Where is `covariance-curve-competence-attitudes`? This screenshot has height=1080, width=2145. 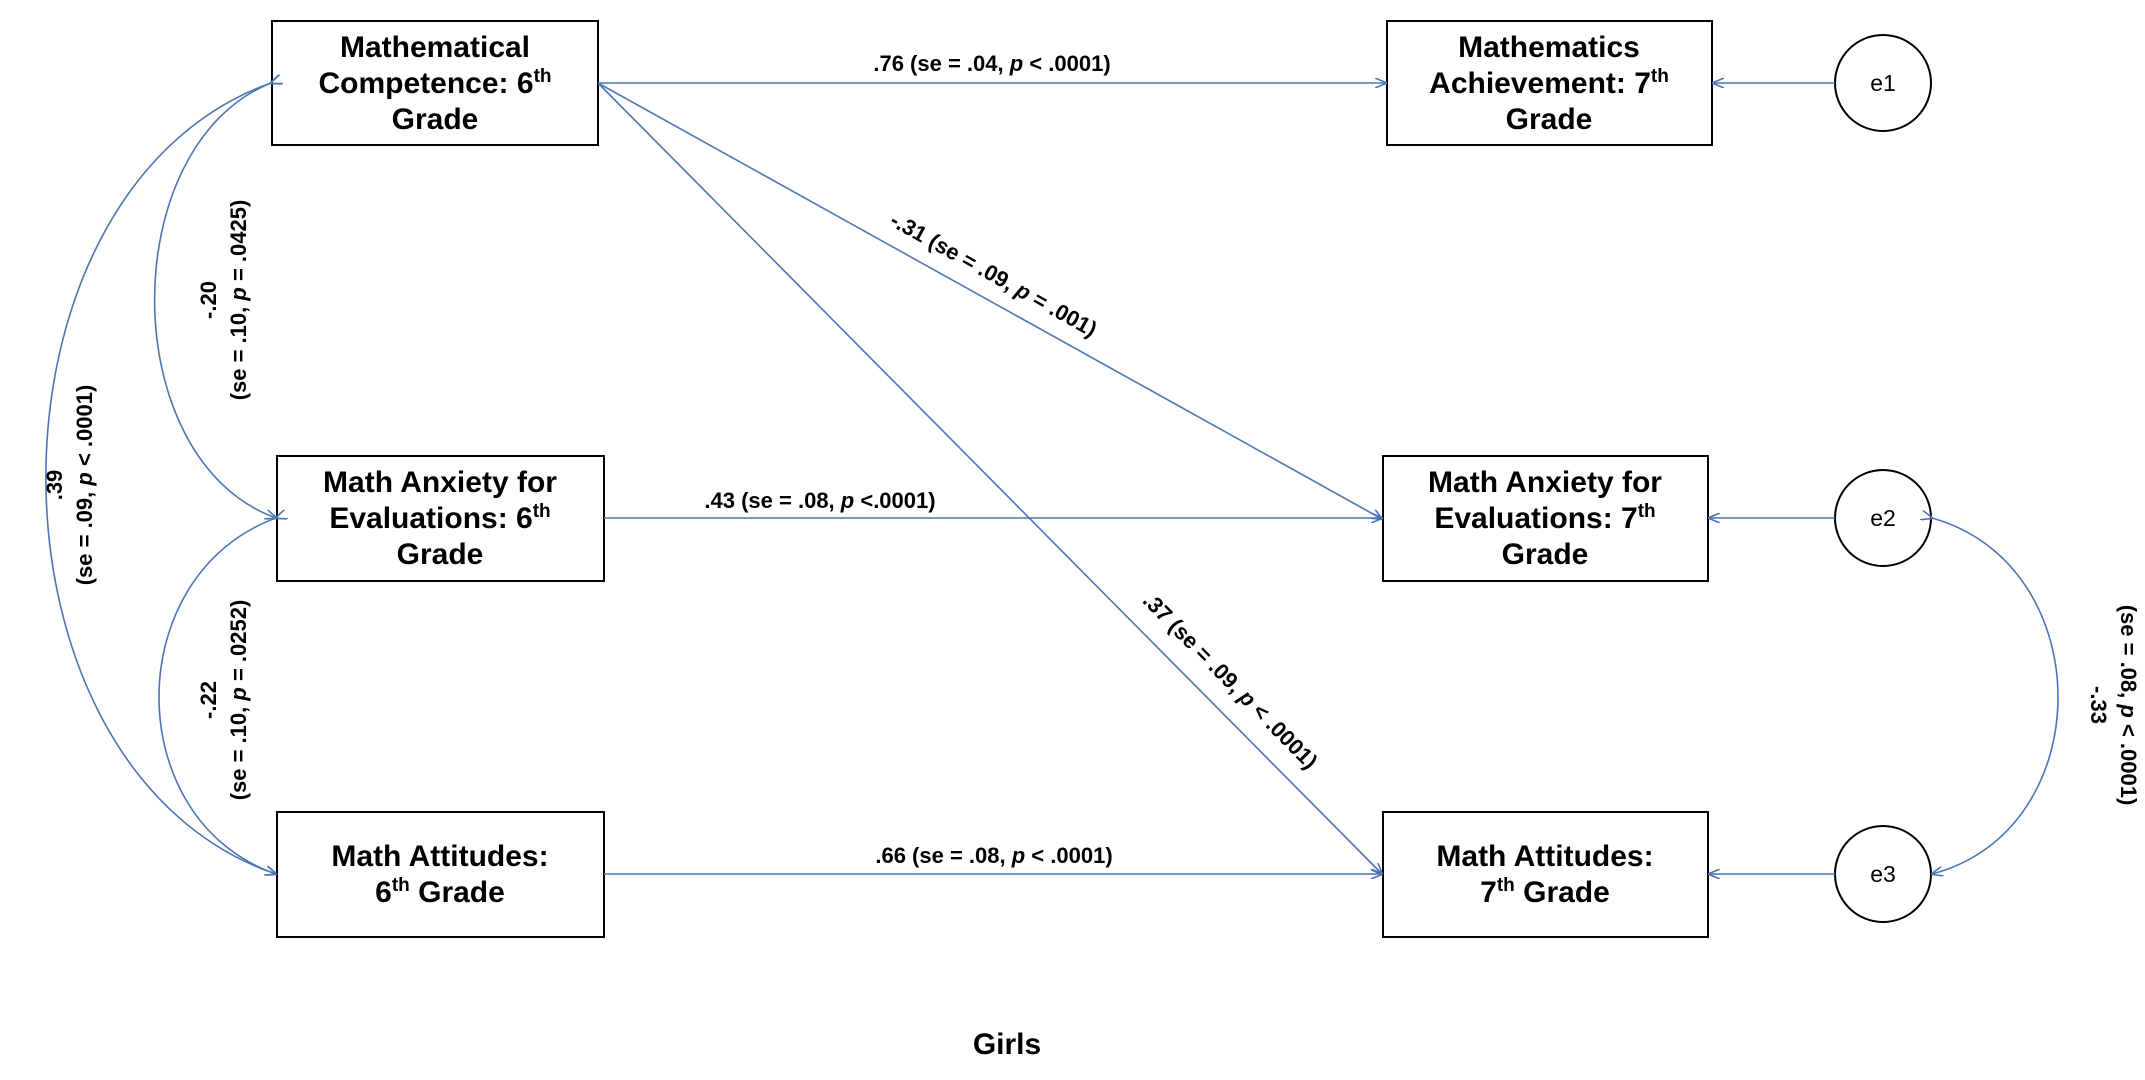
covariance-curve-competence-attitudes is located at coordinates (160, 478).